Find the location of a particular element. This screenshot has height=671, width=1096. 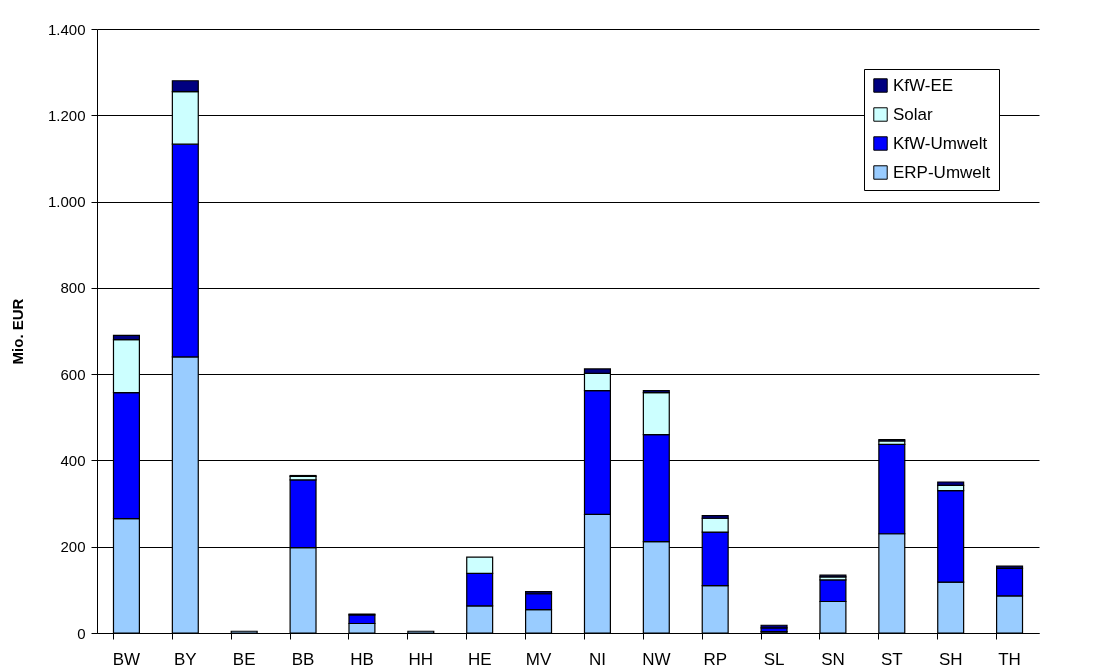

x-tick-label: TH is located at coordinates (1009, 659).